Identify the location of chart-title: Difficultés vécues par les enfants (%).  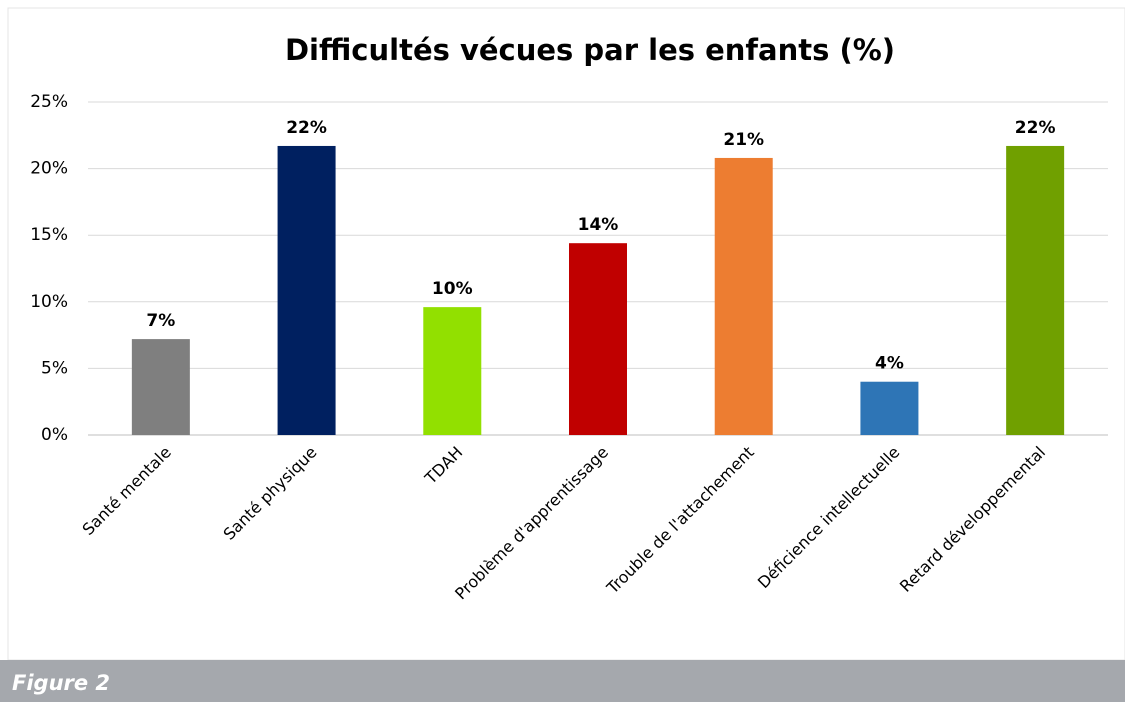
(590, 50).